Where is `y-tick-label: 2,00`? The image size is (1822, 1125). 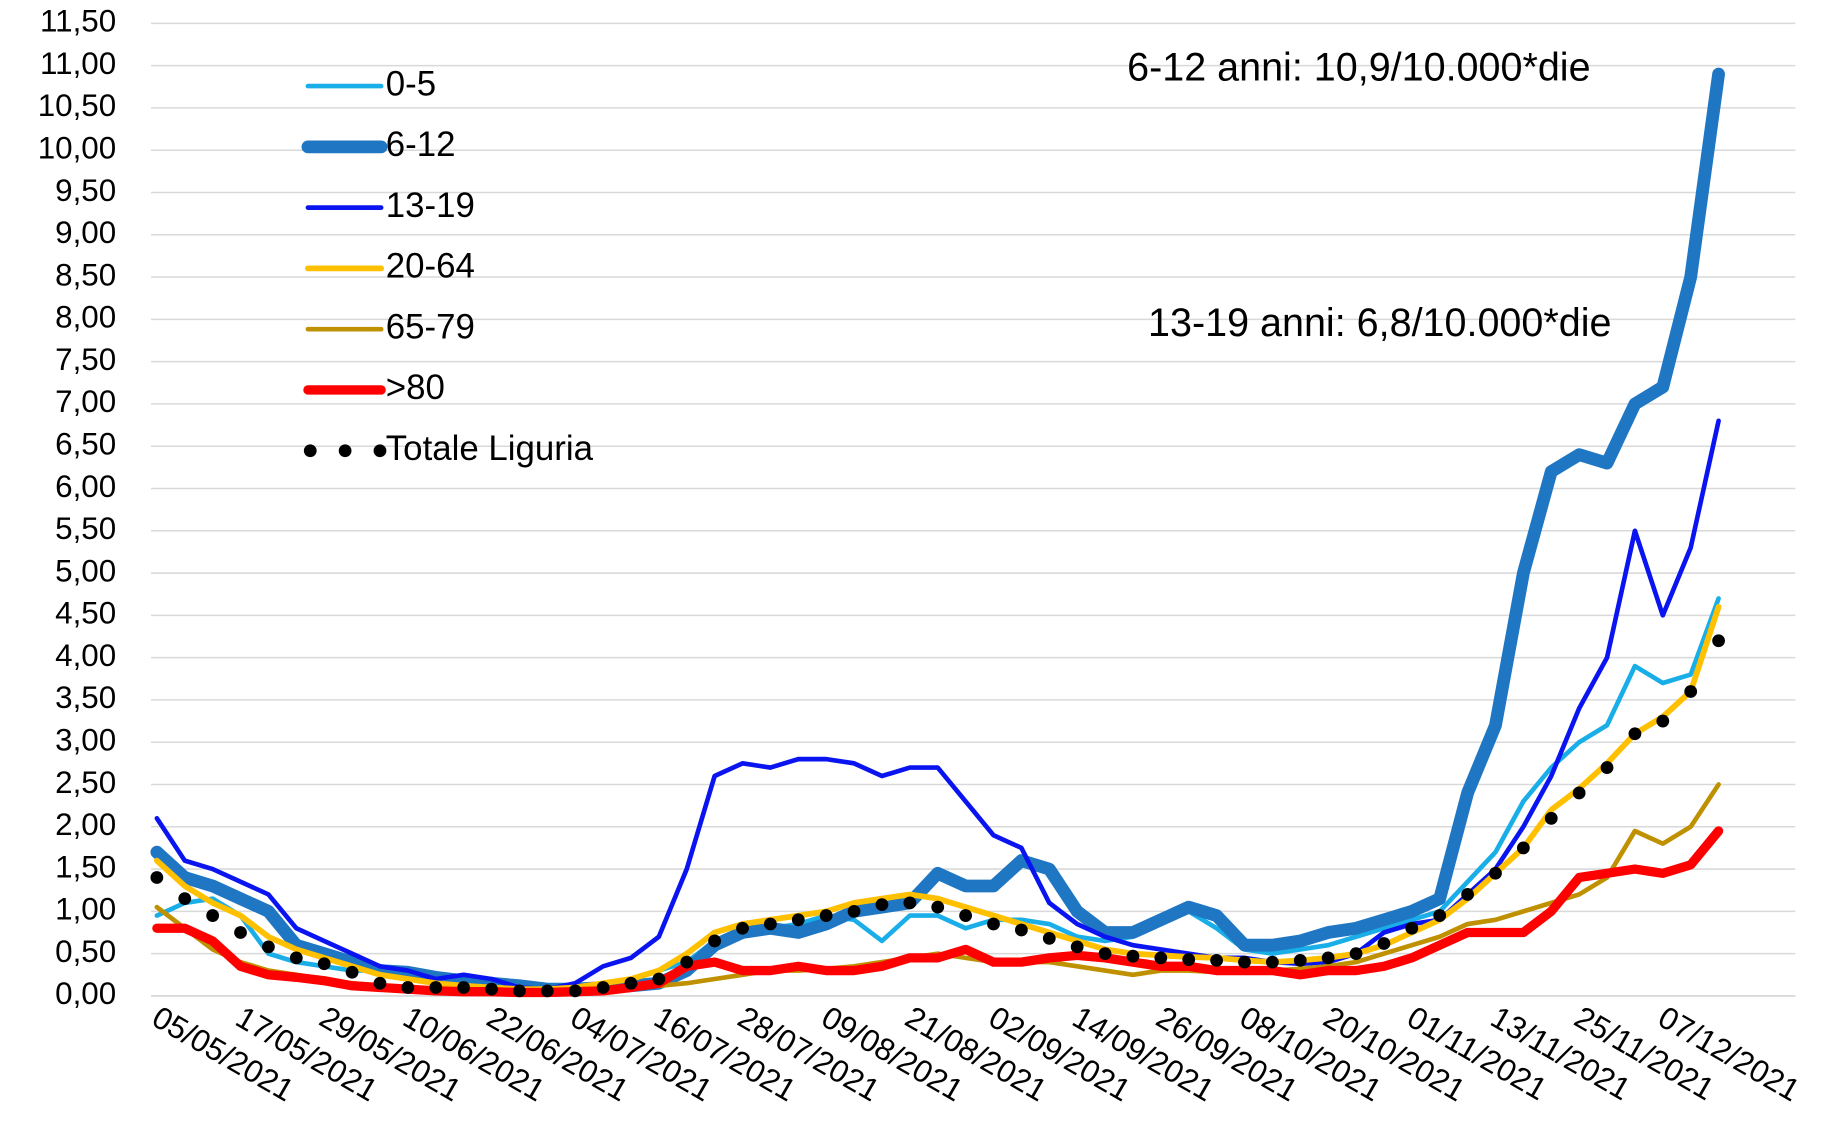 y-tick-label: 2,00 is located at coordinates (85, 824).